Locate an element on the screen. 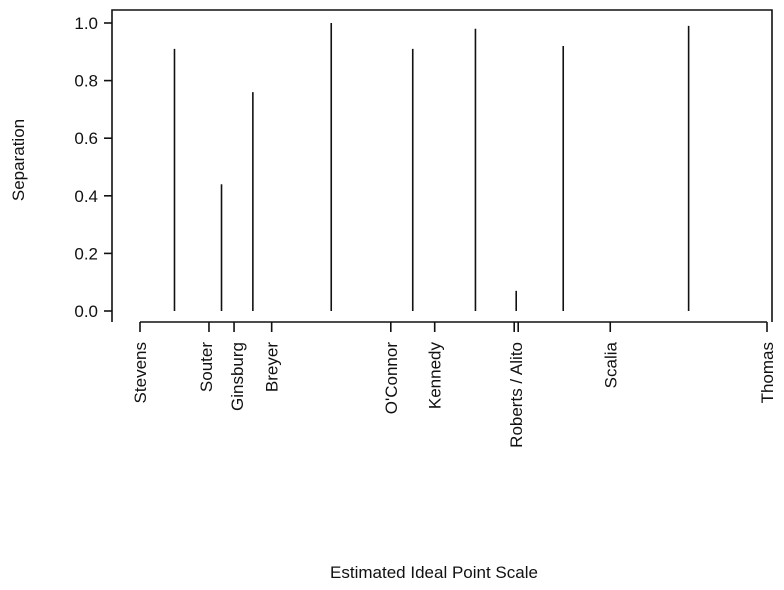 The height and width of the screenshot is (590, 784). justice-label: Ginsburg is located at coordinates (237, 376).